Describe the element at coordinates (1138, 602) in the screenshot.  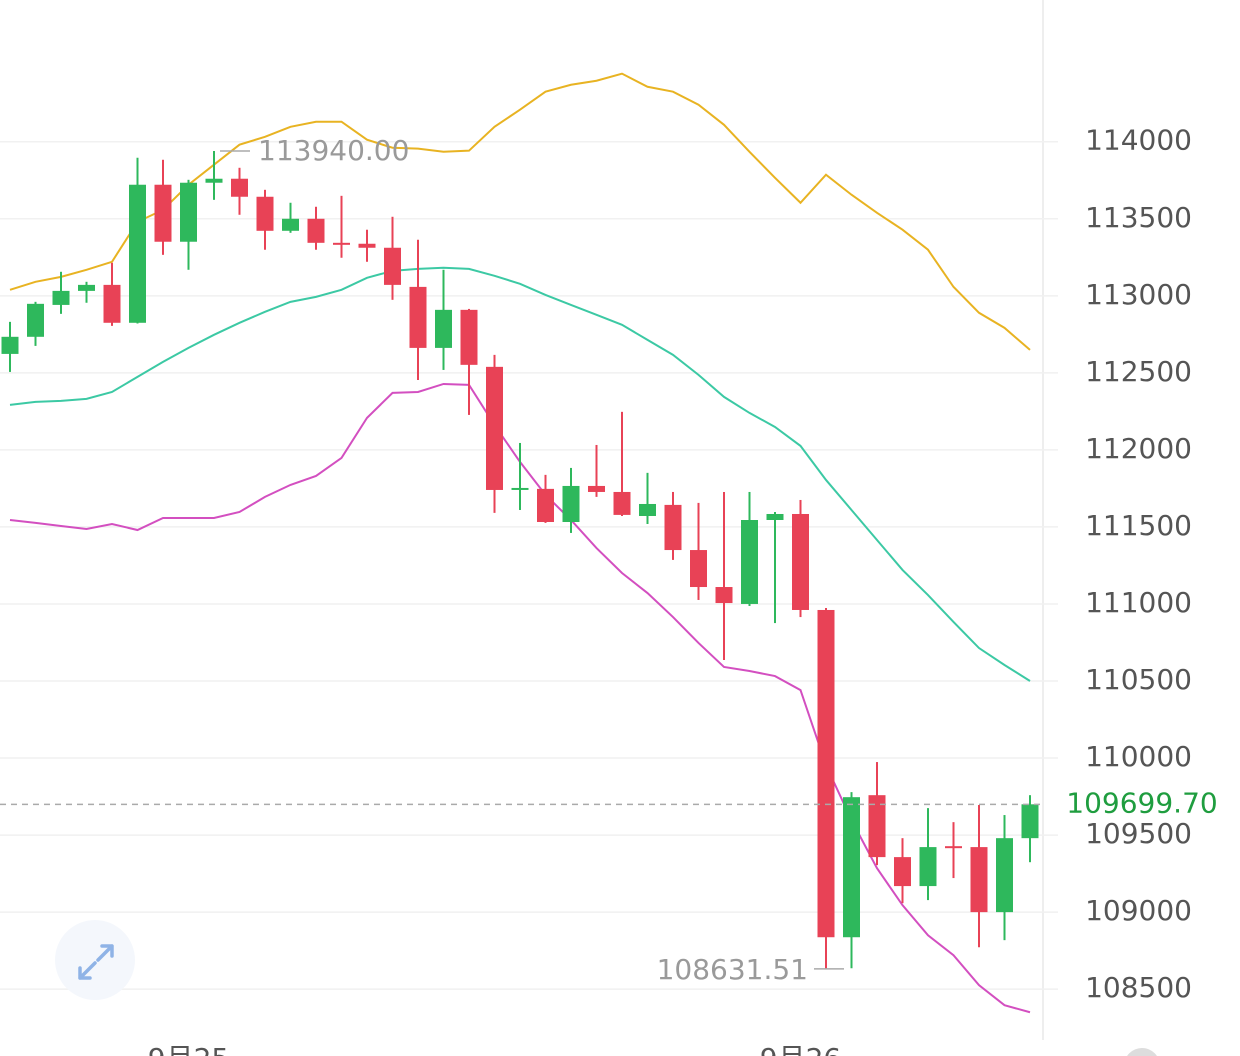
I see `y-tick-label: 111000` at that location.